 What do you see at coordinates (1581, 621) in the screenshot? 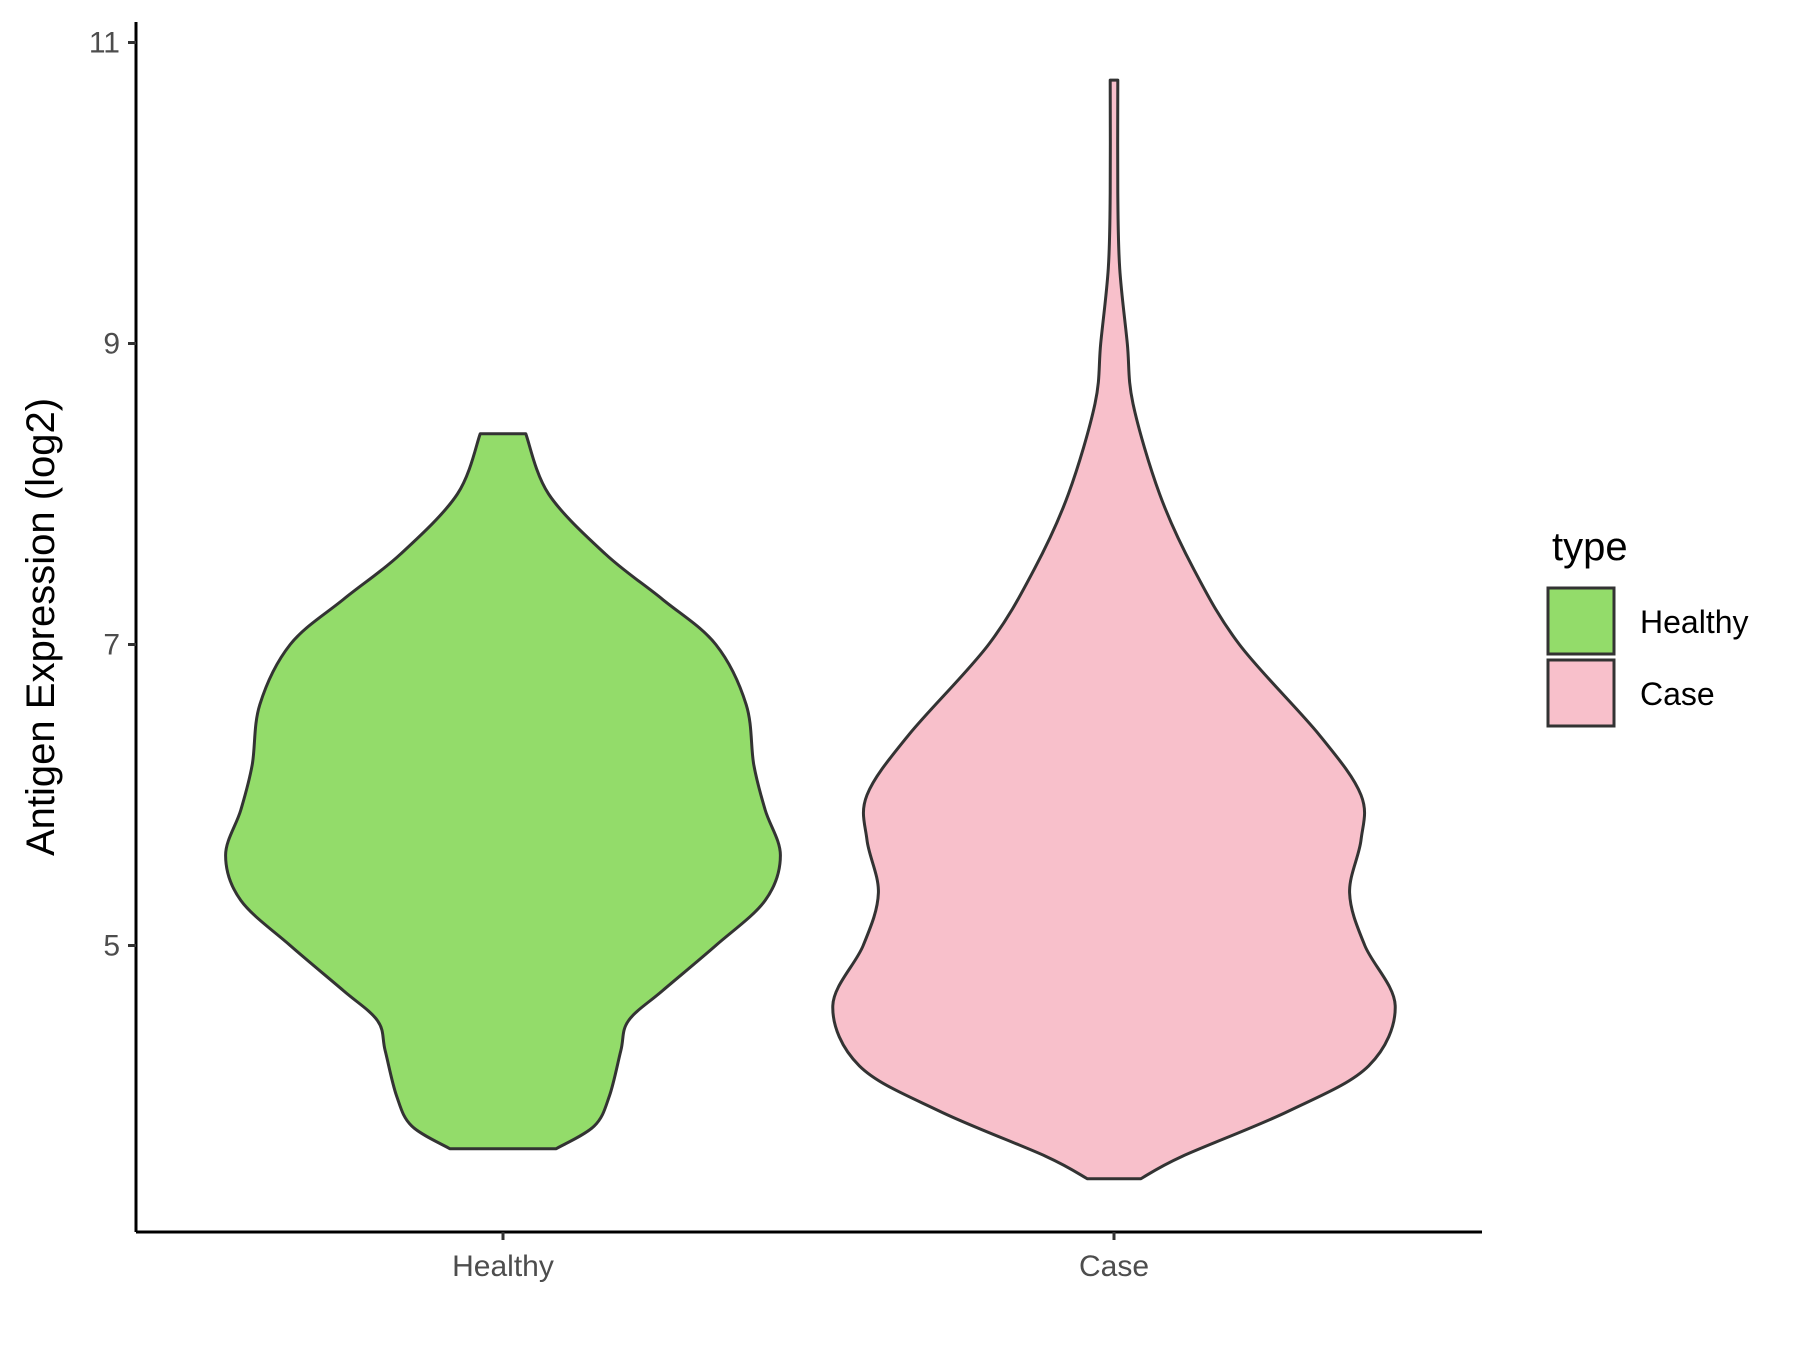
I see `legend-swatch-healthy` at bounding box center [1581, 621].